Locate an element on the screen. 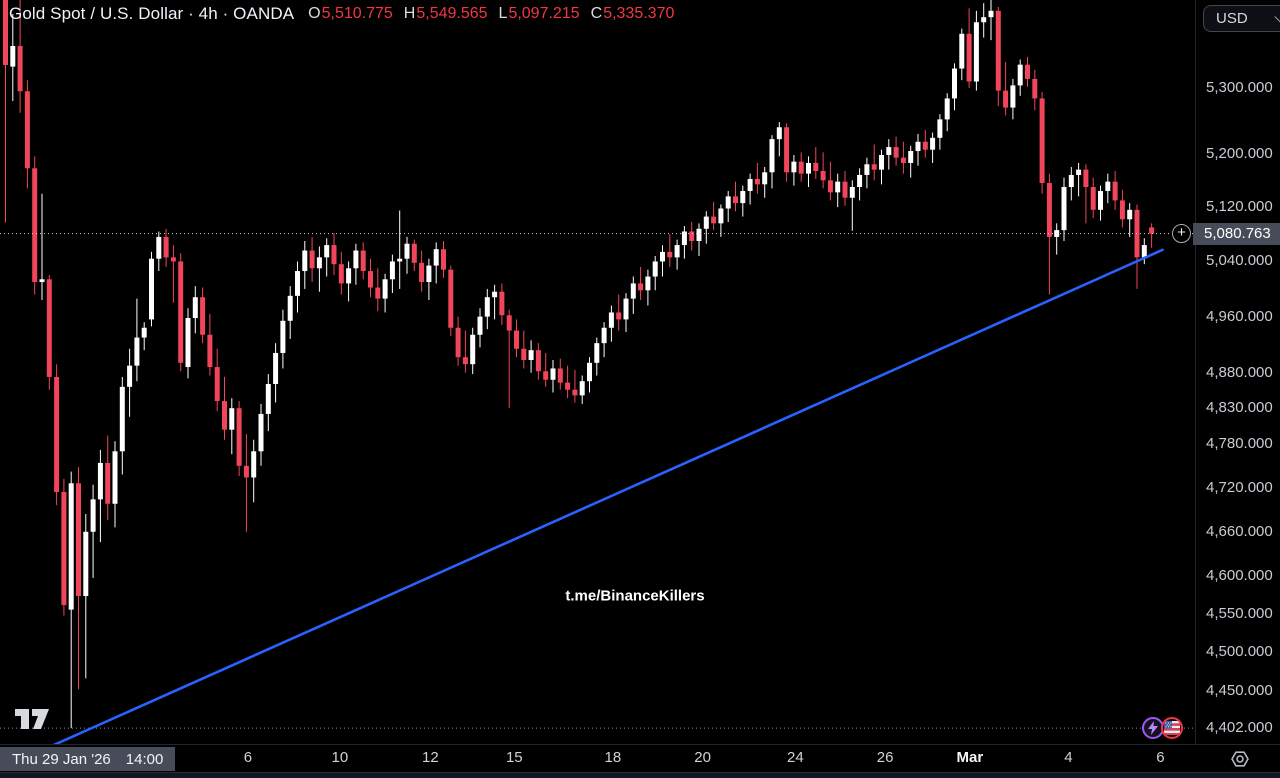 The width and height of the screenshot is (1280, 778). us-flag-event-icon is located at coordinates (1172, 728).